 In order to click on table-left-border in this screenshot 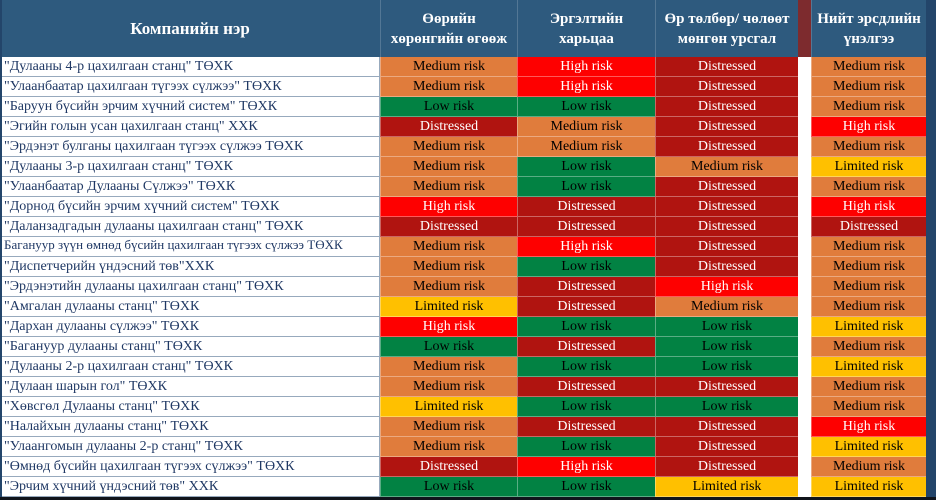, I will do `click(1, 248)`.